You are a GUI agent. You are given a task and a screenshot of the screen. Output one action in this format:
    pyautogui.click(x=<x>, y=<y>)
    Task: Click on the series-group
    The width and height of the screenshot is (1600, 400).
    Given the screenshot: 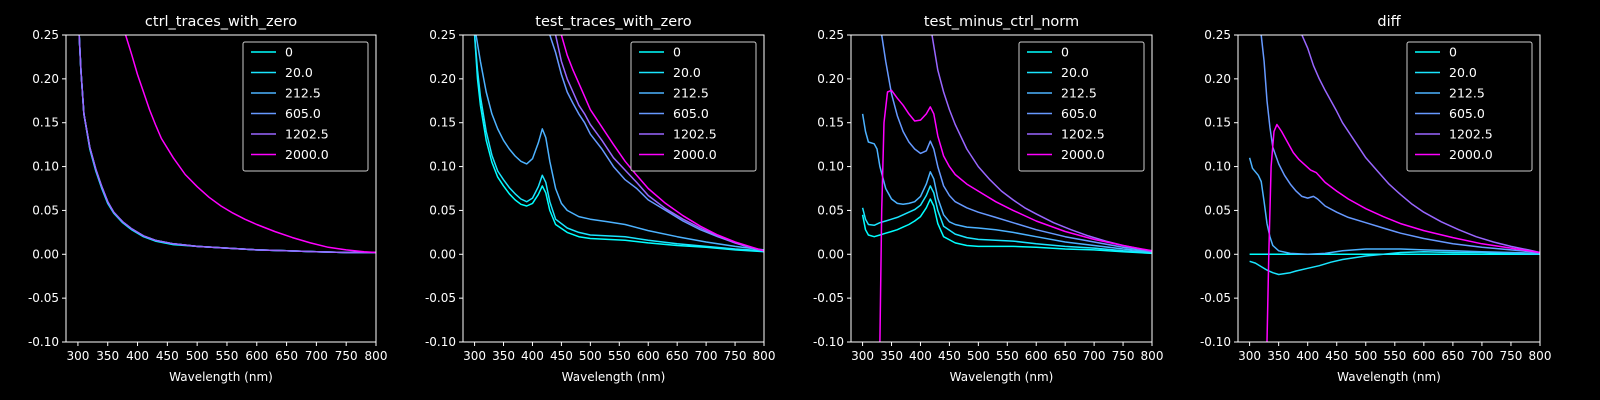 What is the action you would take?
    pyautogui.click(x=1394, y=188)
    